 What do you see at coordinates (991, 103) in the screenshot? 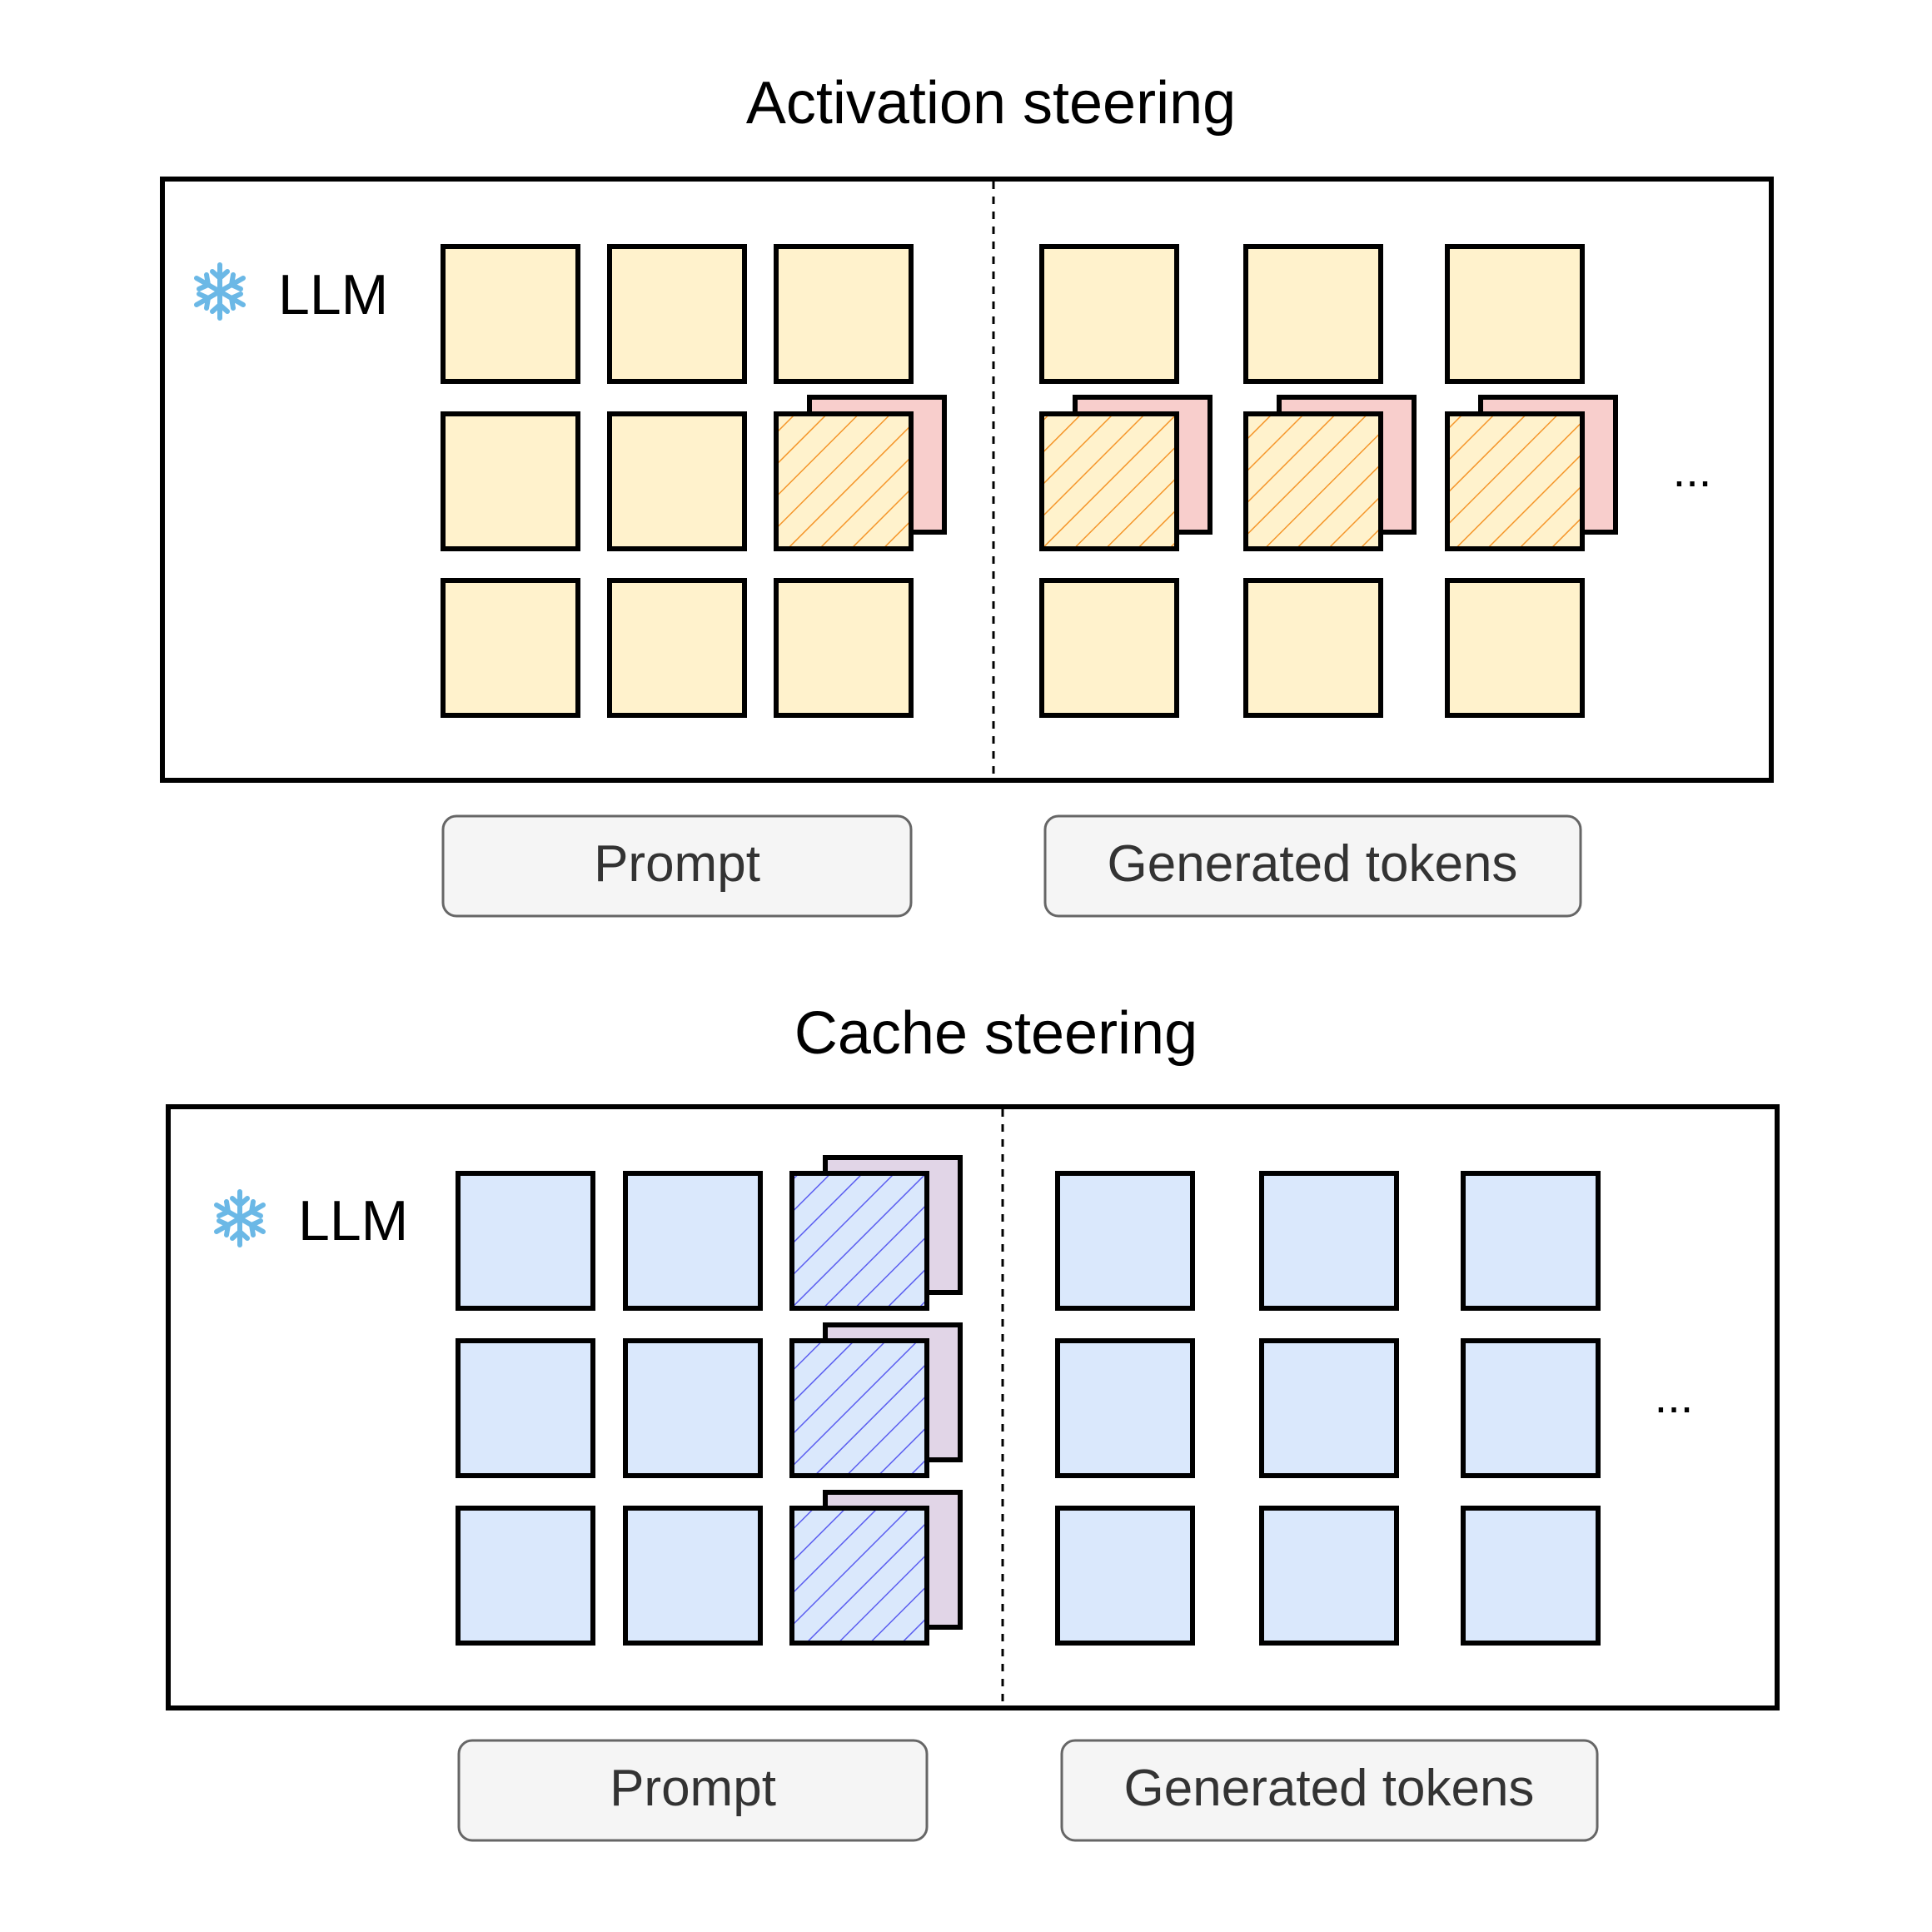
I see `panel-title: Activation steering` at bounding box center [991, 103].